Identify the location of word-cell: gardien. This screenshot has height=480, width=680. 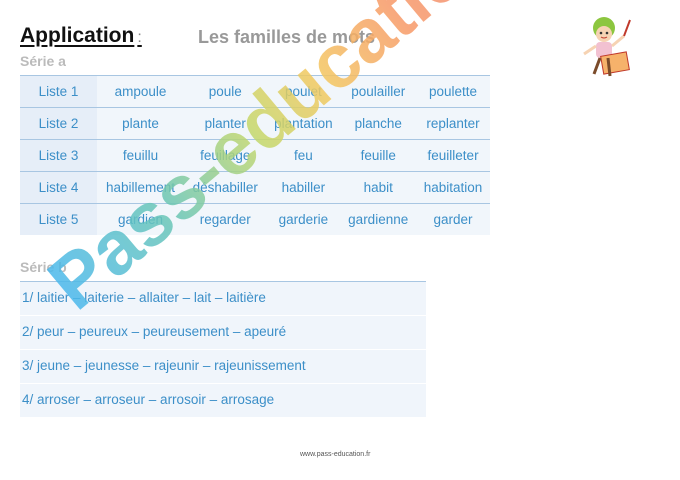
(141, 219).